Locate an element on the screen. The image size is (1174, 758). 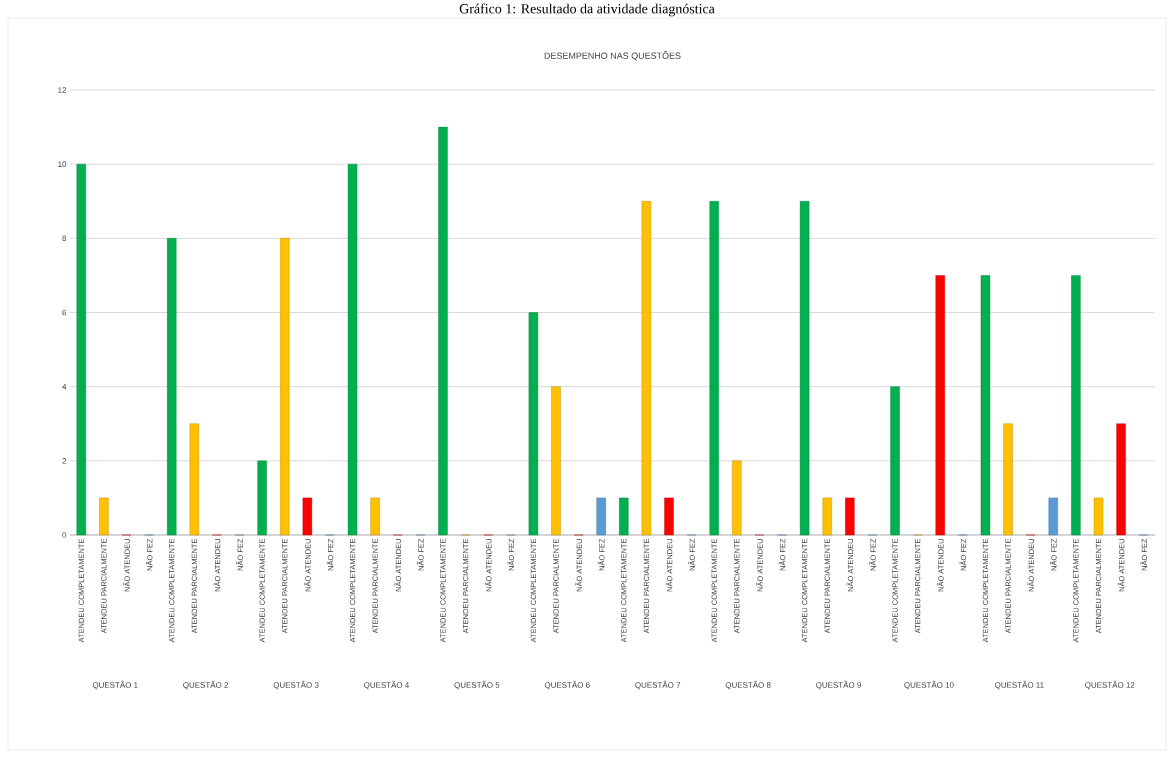
chart-title: Gráfico 1: Resultado da atividade diagnóstica is located at coordinates (587, 10).